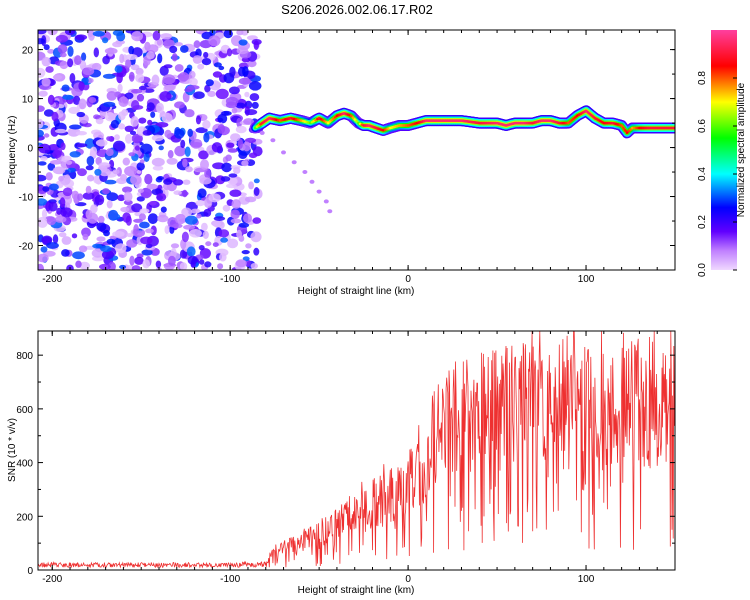 Image resolution: width=750 pixels, height=600 pixels. What do you see at coordinates (12, 150) in the screenshot?
I see `spectrogram-y-label: Frequency (Hz)` at bounding box center [12, 150].